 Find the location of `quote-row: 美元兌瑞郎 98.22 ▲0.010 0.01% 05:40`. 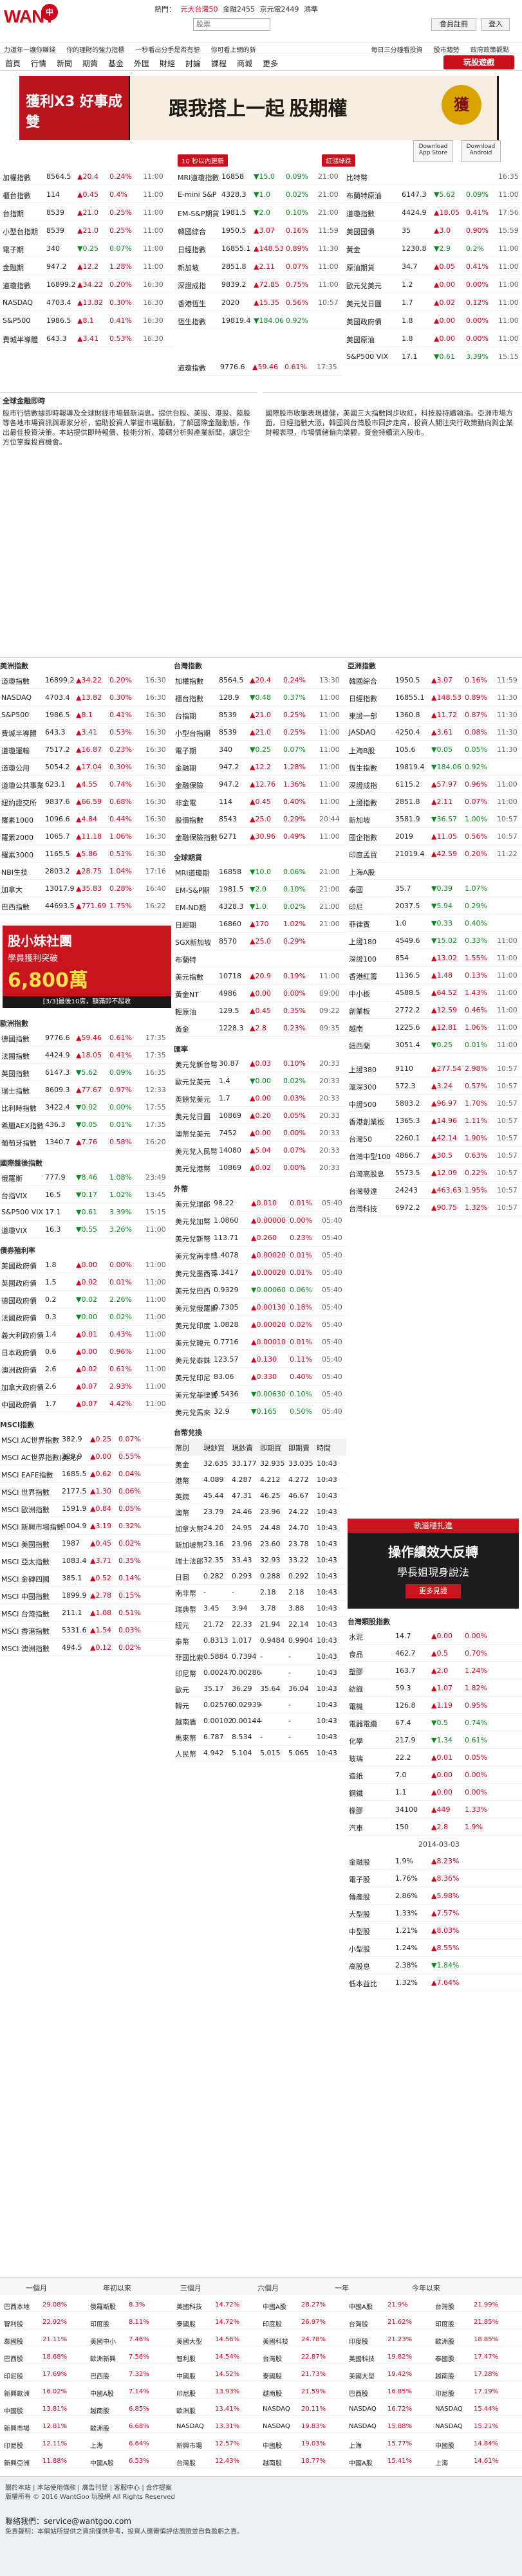

quote-row: 美元兌瑞郎 98.22 ▲0.010 0.01% 05:40 is located at coordinates (260, 1203).